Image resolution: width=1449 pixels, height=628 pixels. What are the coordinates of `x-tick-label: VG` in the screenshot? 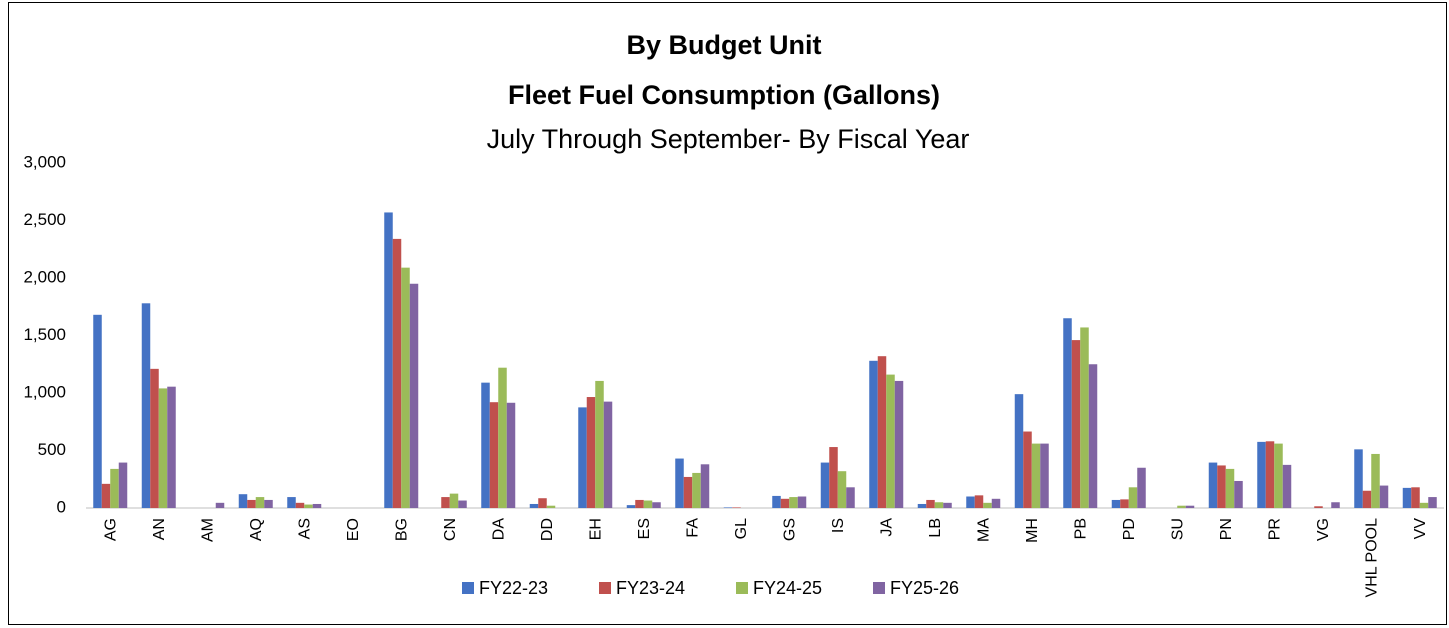 It's located at (1323, 529).